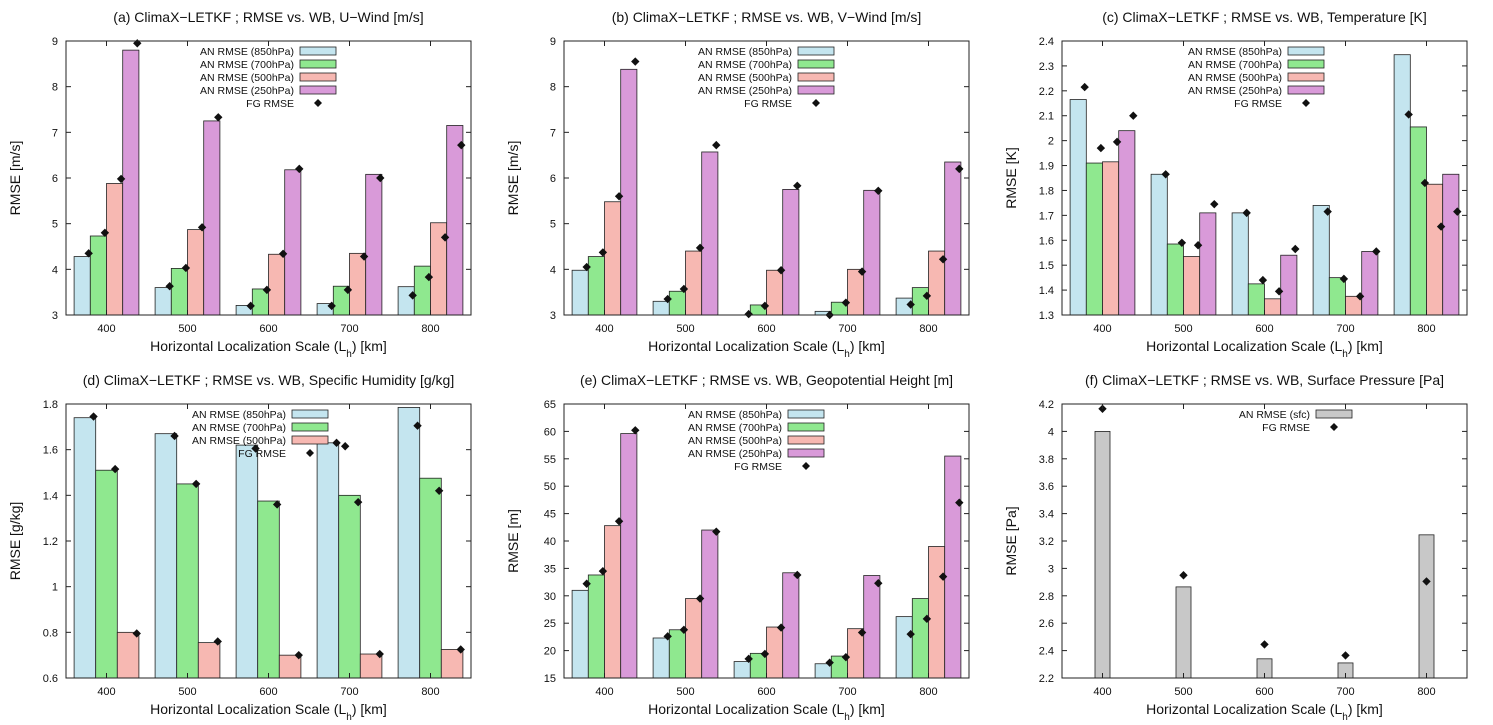 Image resolution: width=1493 pixels, height=725 pixels. Describe the element at coordinates (50, 542) in the screenshot. I see `y-tick-label: 1.2` at that location.